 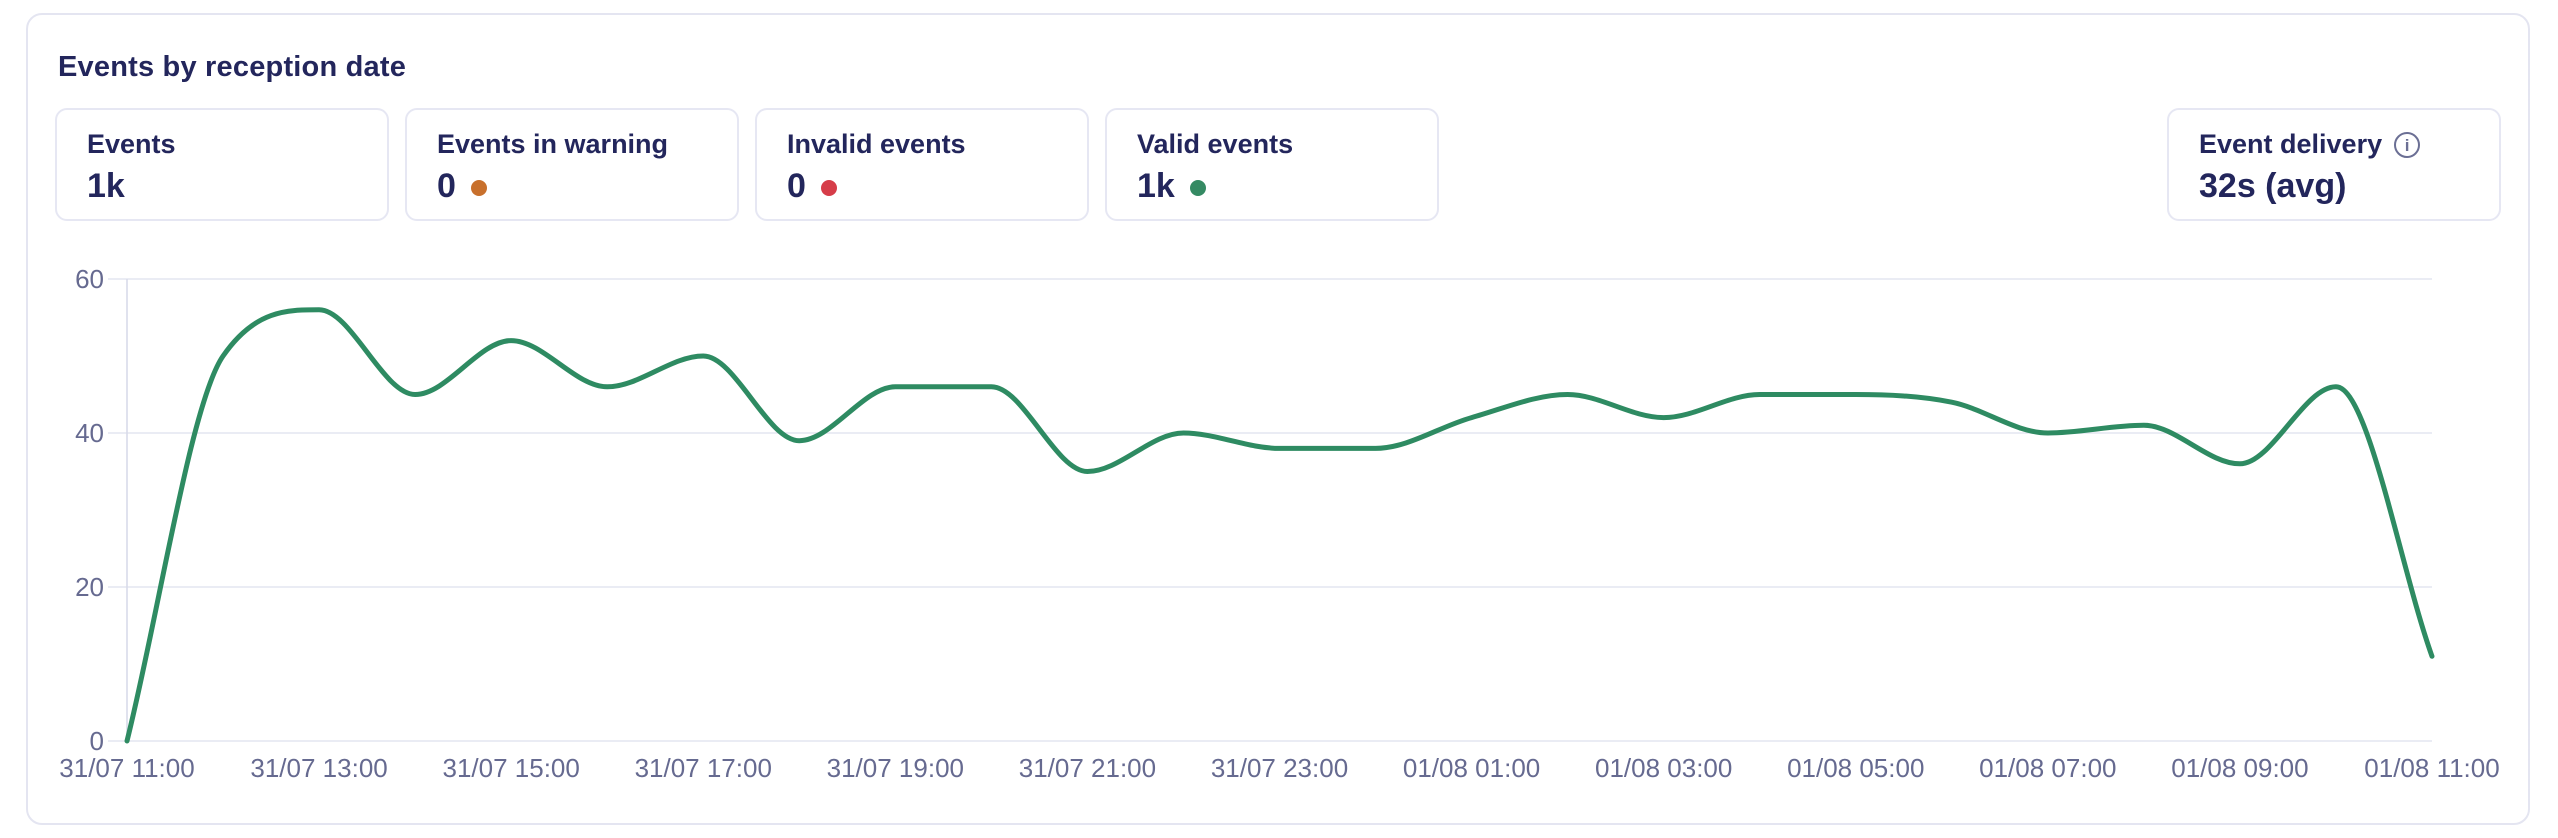 I want to click on x-axis-label: 01/08 01:00, so click(x=1471, y=768).